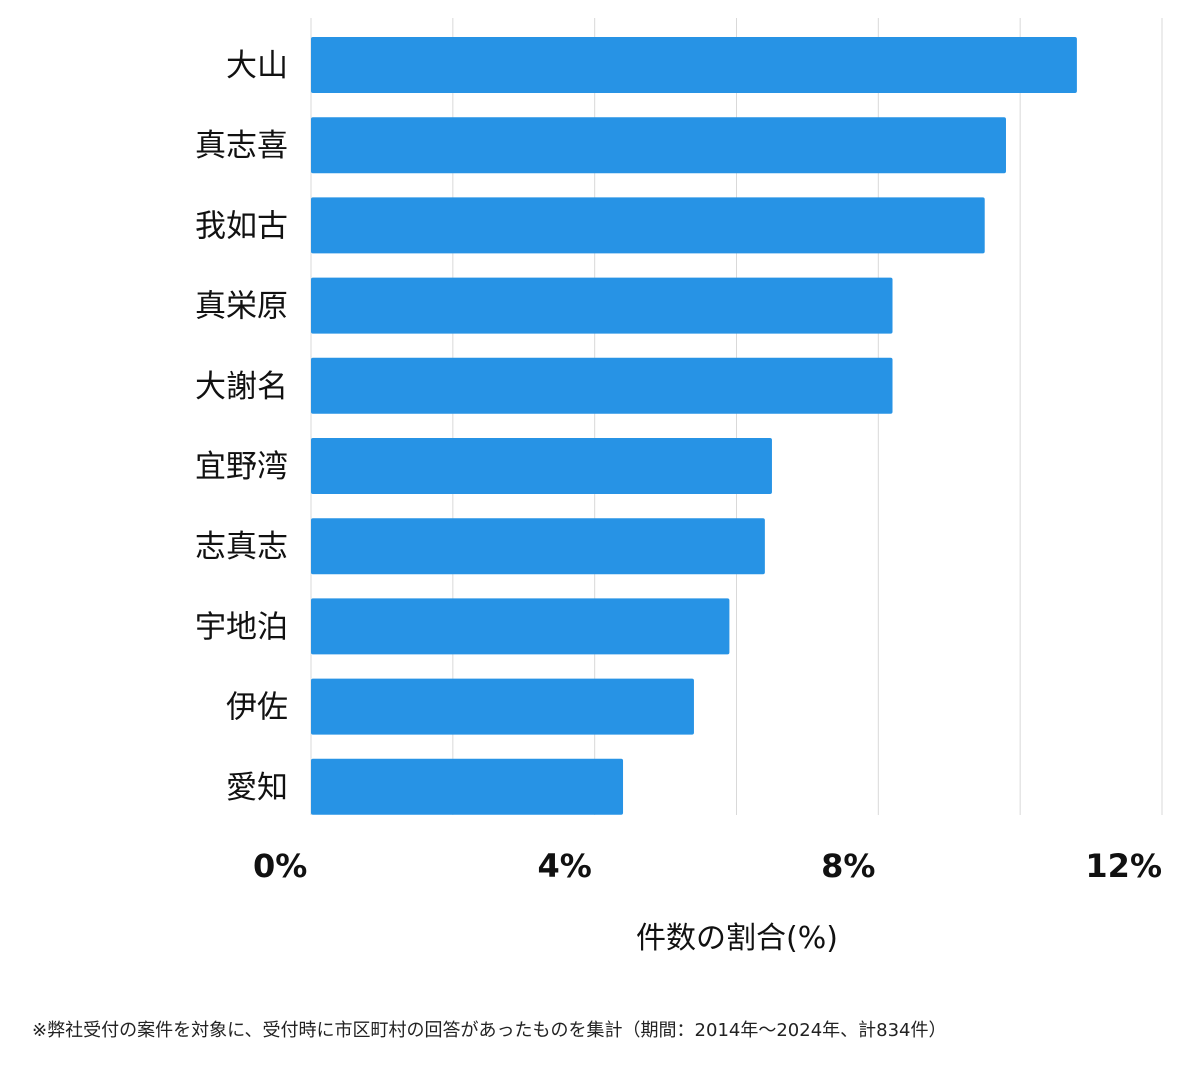  Describe the element at coordinates (257, 708) in the screenshot. I see `category-label: 伊佐` at that location.